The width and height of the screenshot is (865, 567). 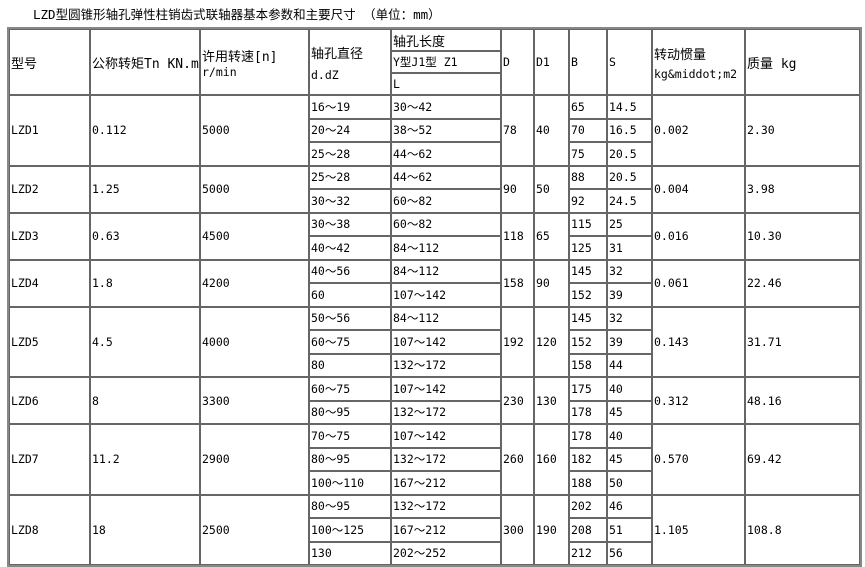 What do you see at coordinates (551, 283) in the screenshot?
I see `D1-cell: 90` at bounding box center [551, 283].